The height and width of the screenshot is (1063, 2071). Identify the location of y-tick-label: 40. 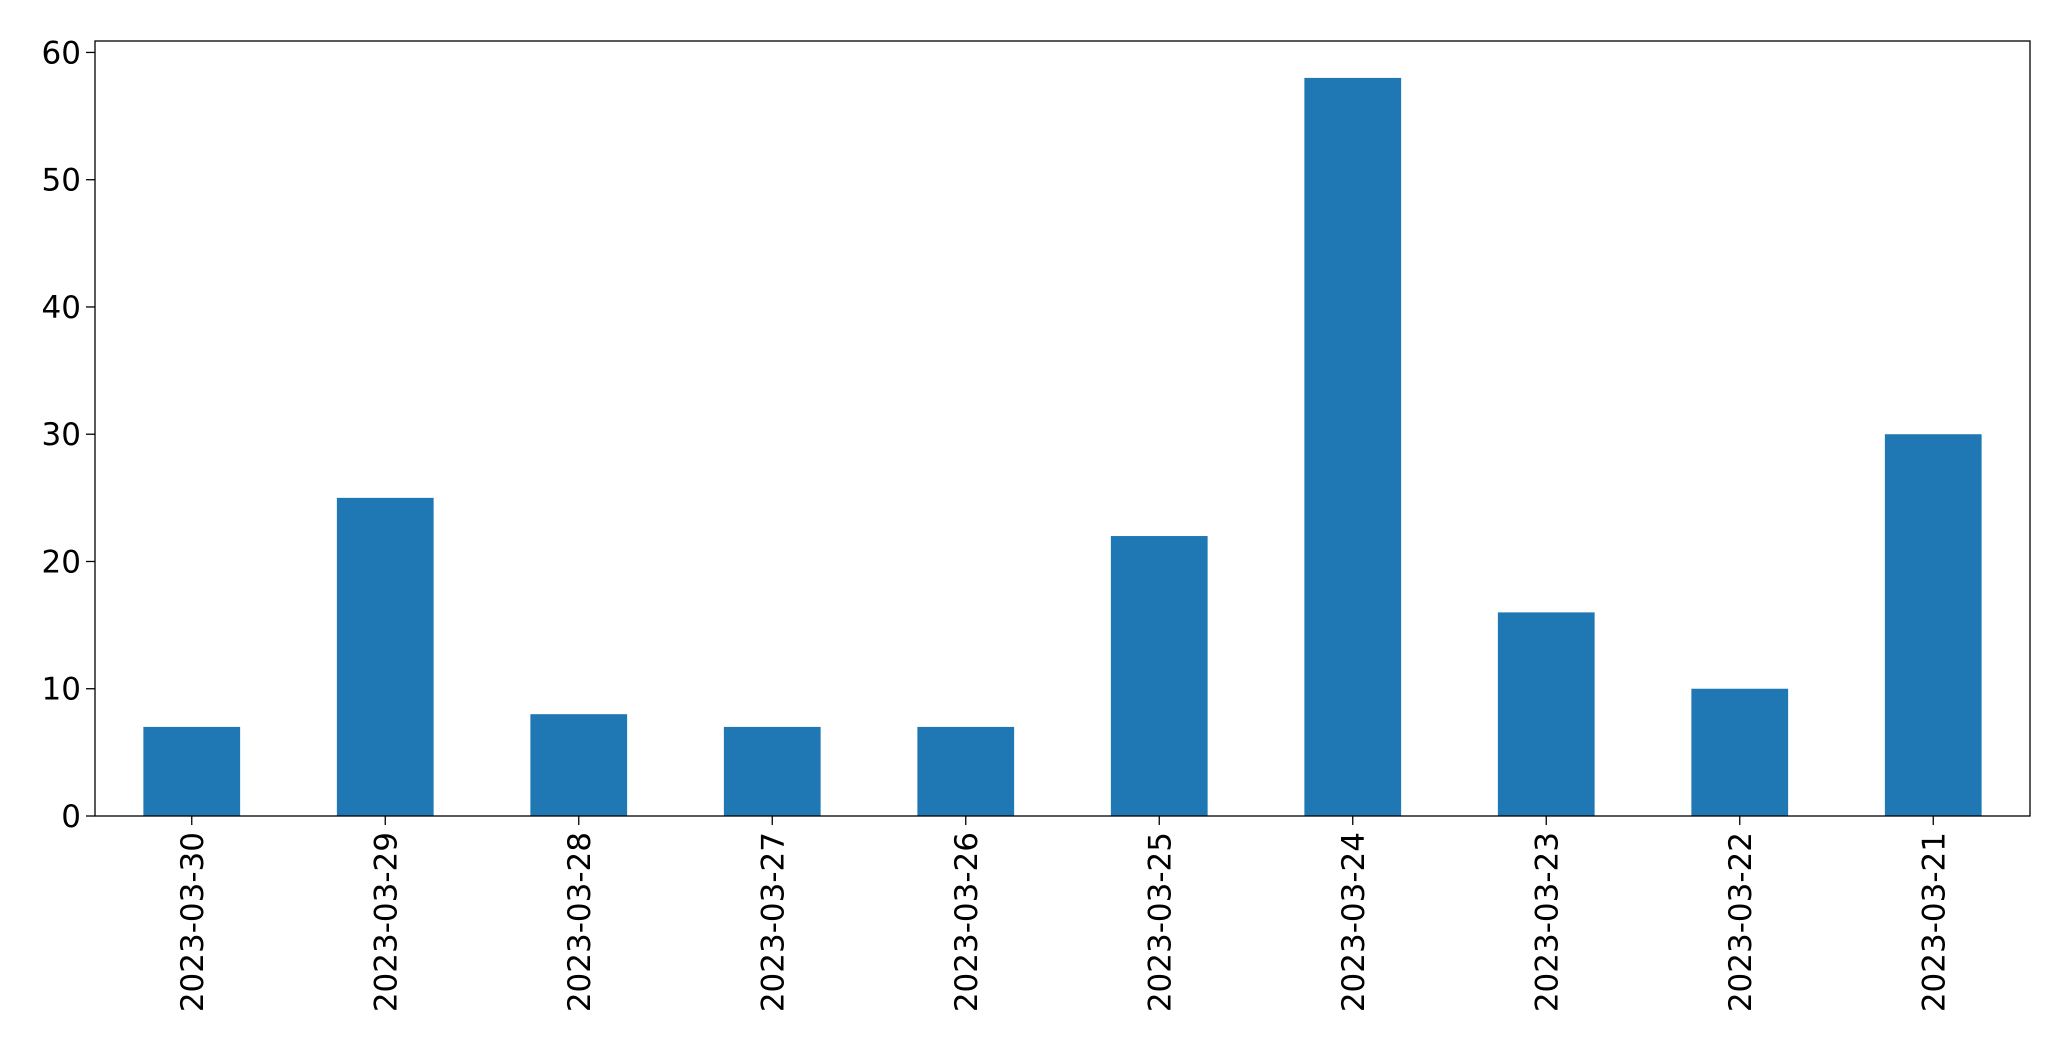
(61, 308).